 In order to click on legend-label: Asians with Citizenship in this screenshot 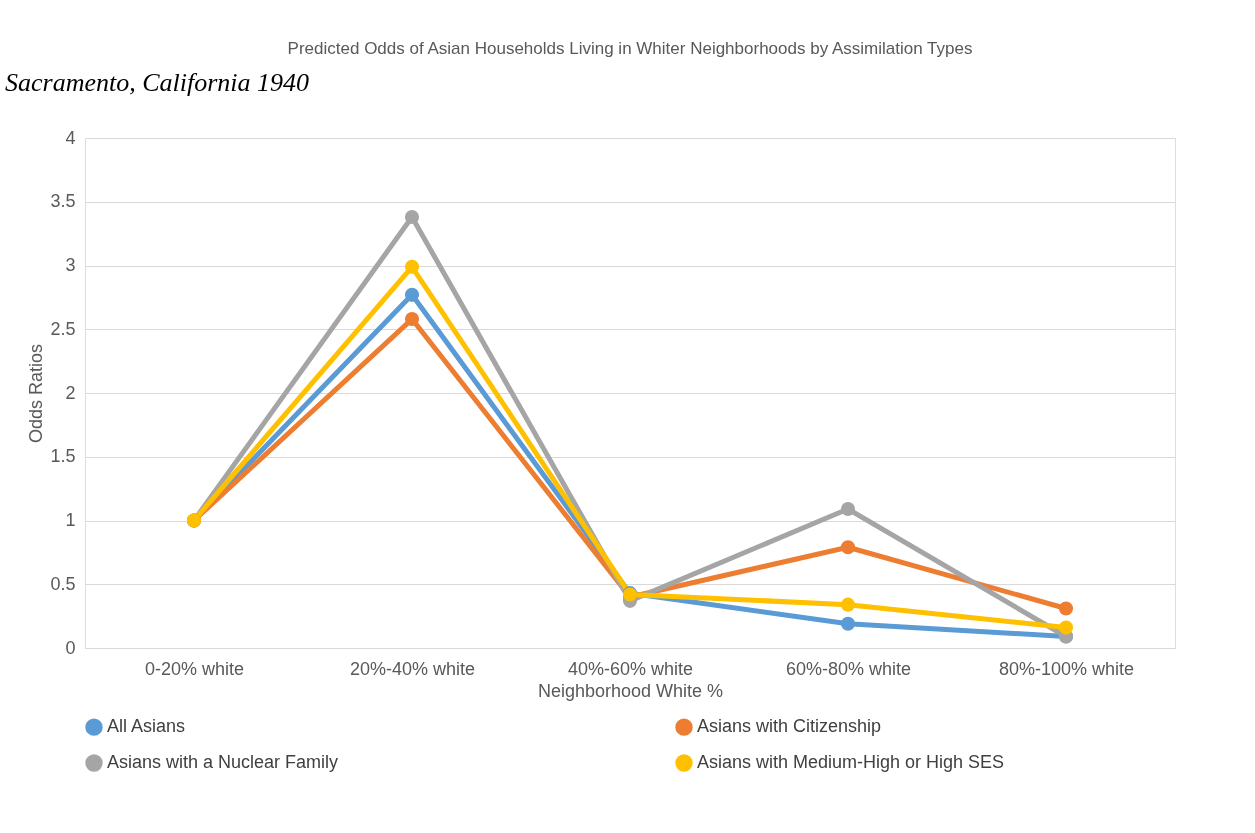, I will do `click(789, 726)`.